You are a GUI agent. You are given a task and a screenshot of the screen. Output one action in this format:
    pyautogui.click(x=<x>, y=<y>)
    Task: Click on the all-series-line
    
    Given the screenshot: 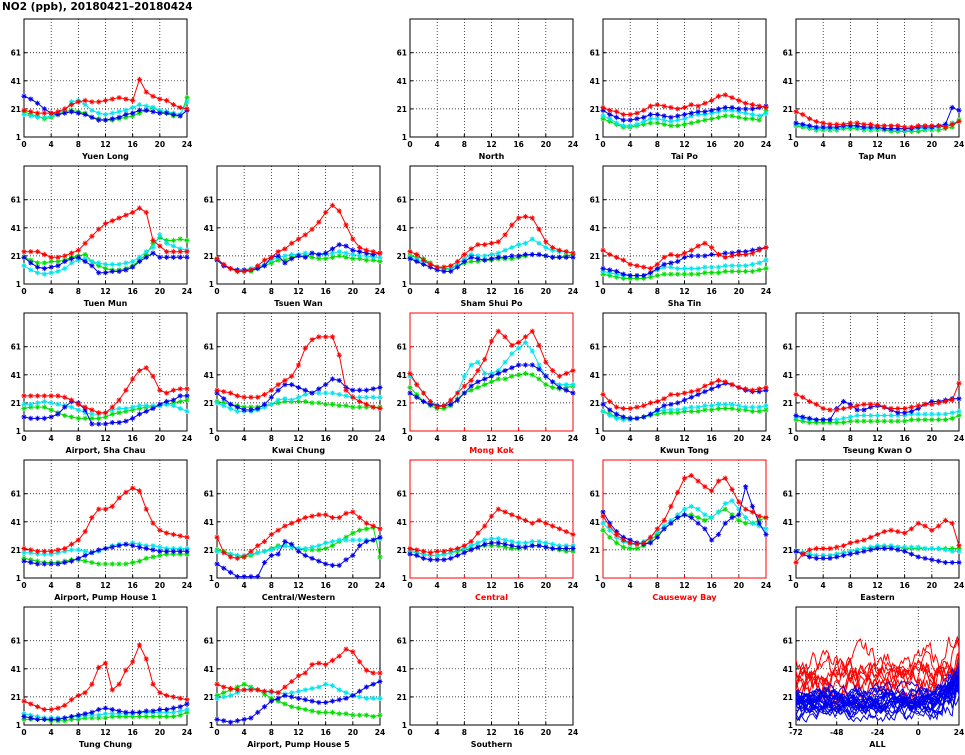 What is the action you would take?
    pyautogui.click(x=877, y=657)
    